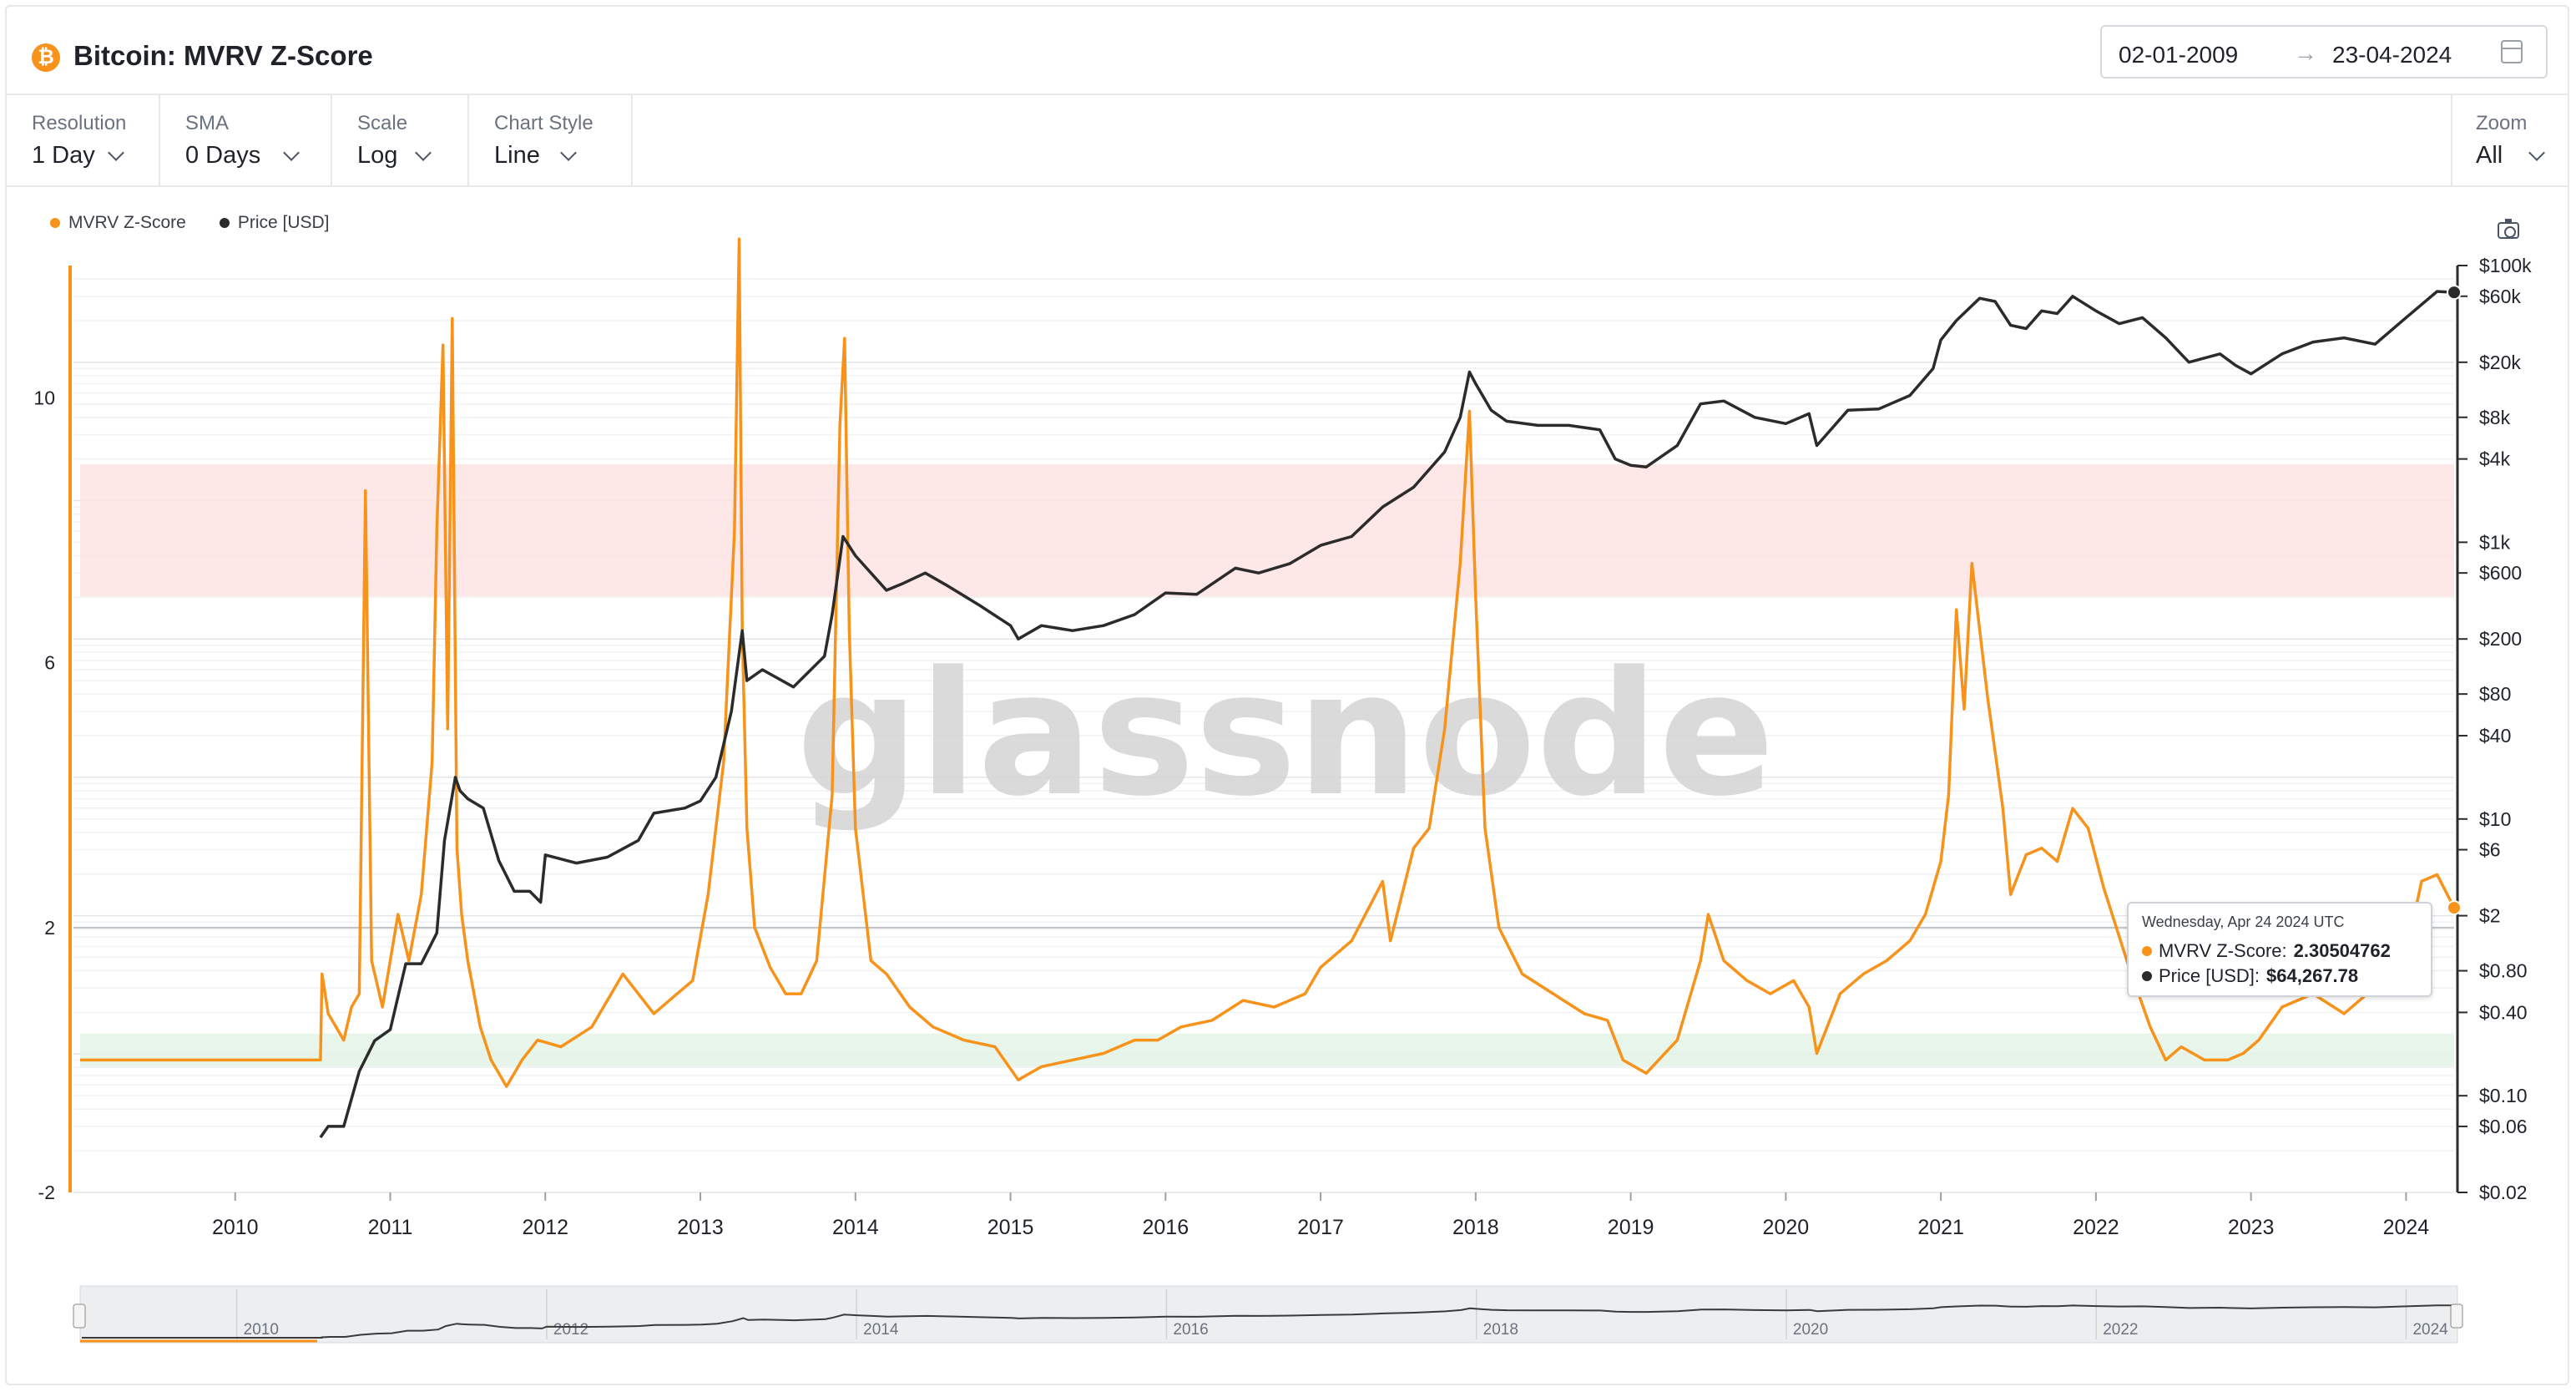 The height and width of the screenshot is (1392, 2576). What do you see at coordinates (2495, 694) in the screenshot?
I see `right-tick-label: $80` at bounding box center [2495, 694].